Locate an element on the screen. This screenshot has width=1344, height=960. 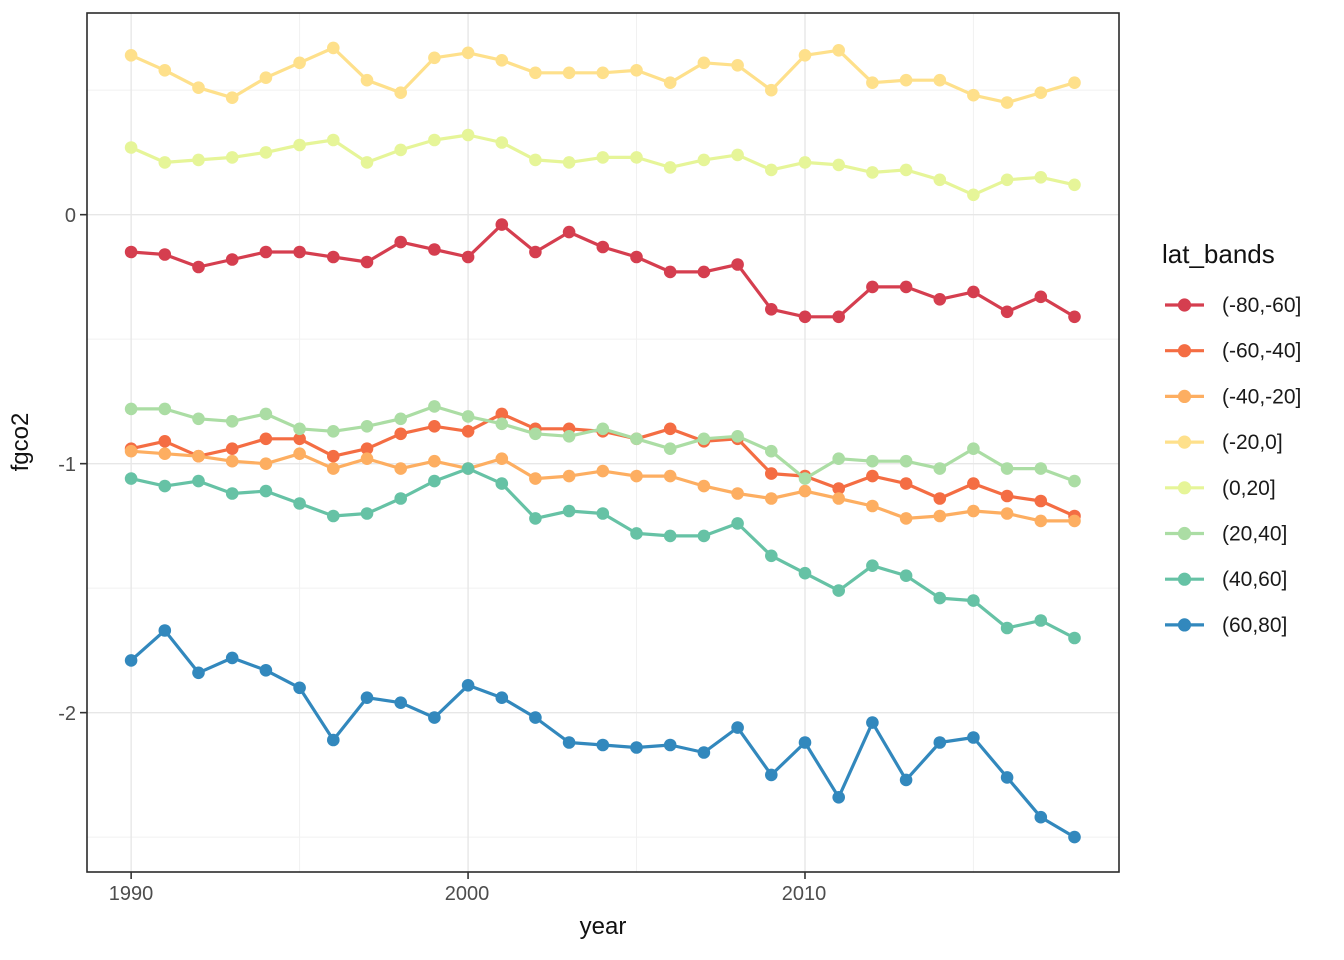
data-point-(0,20]-2015 is located at coordinates (973, 195).